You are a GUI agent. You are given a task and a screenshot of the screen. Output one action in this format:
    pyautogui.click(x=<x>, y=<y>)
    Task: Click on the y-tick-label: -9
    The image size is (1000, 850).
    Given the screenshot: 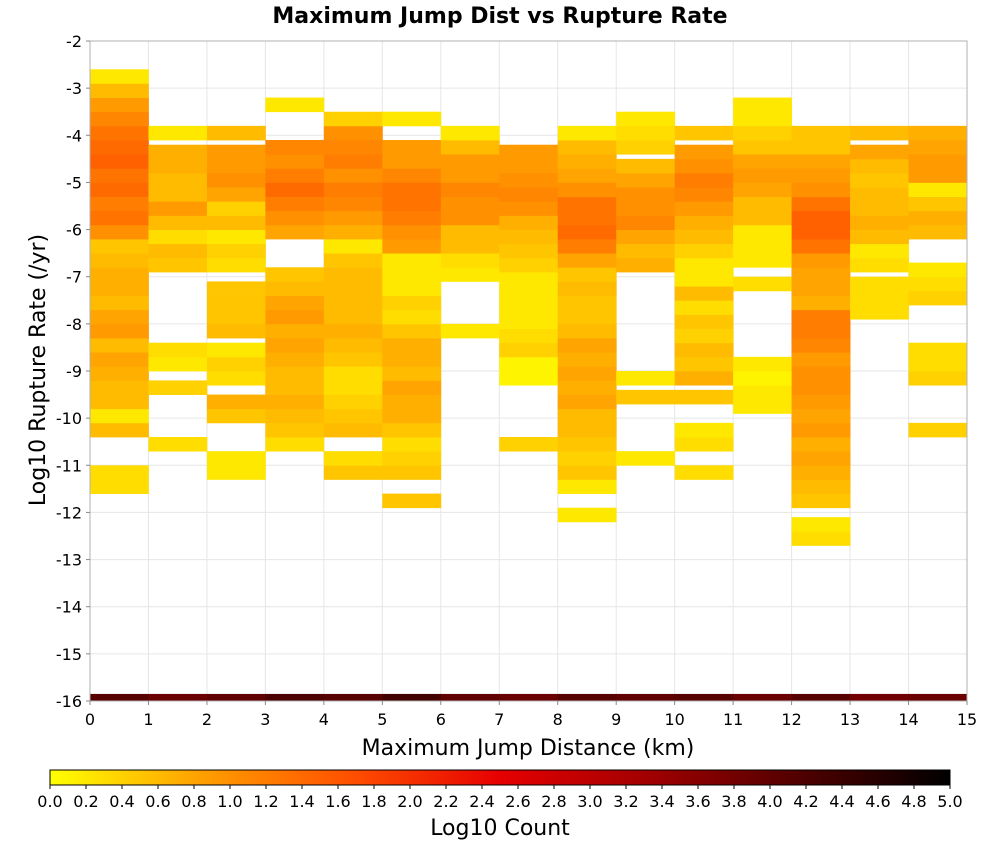 What is the action you would take?
    pyautogui.click(x=74, y=371)
    